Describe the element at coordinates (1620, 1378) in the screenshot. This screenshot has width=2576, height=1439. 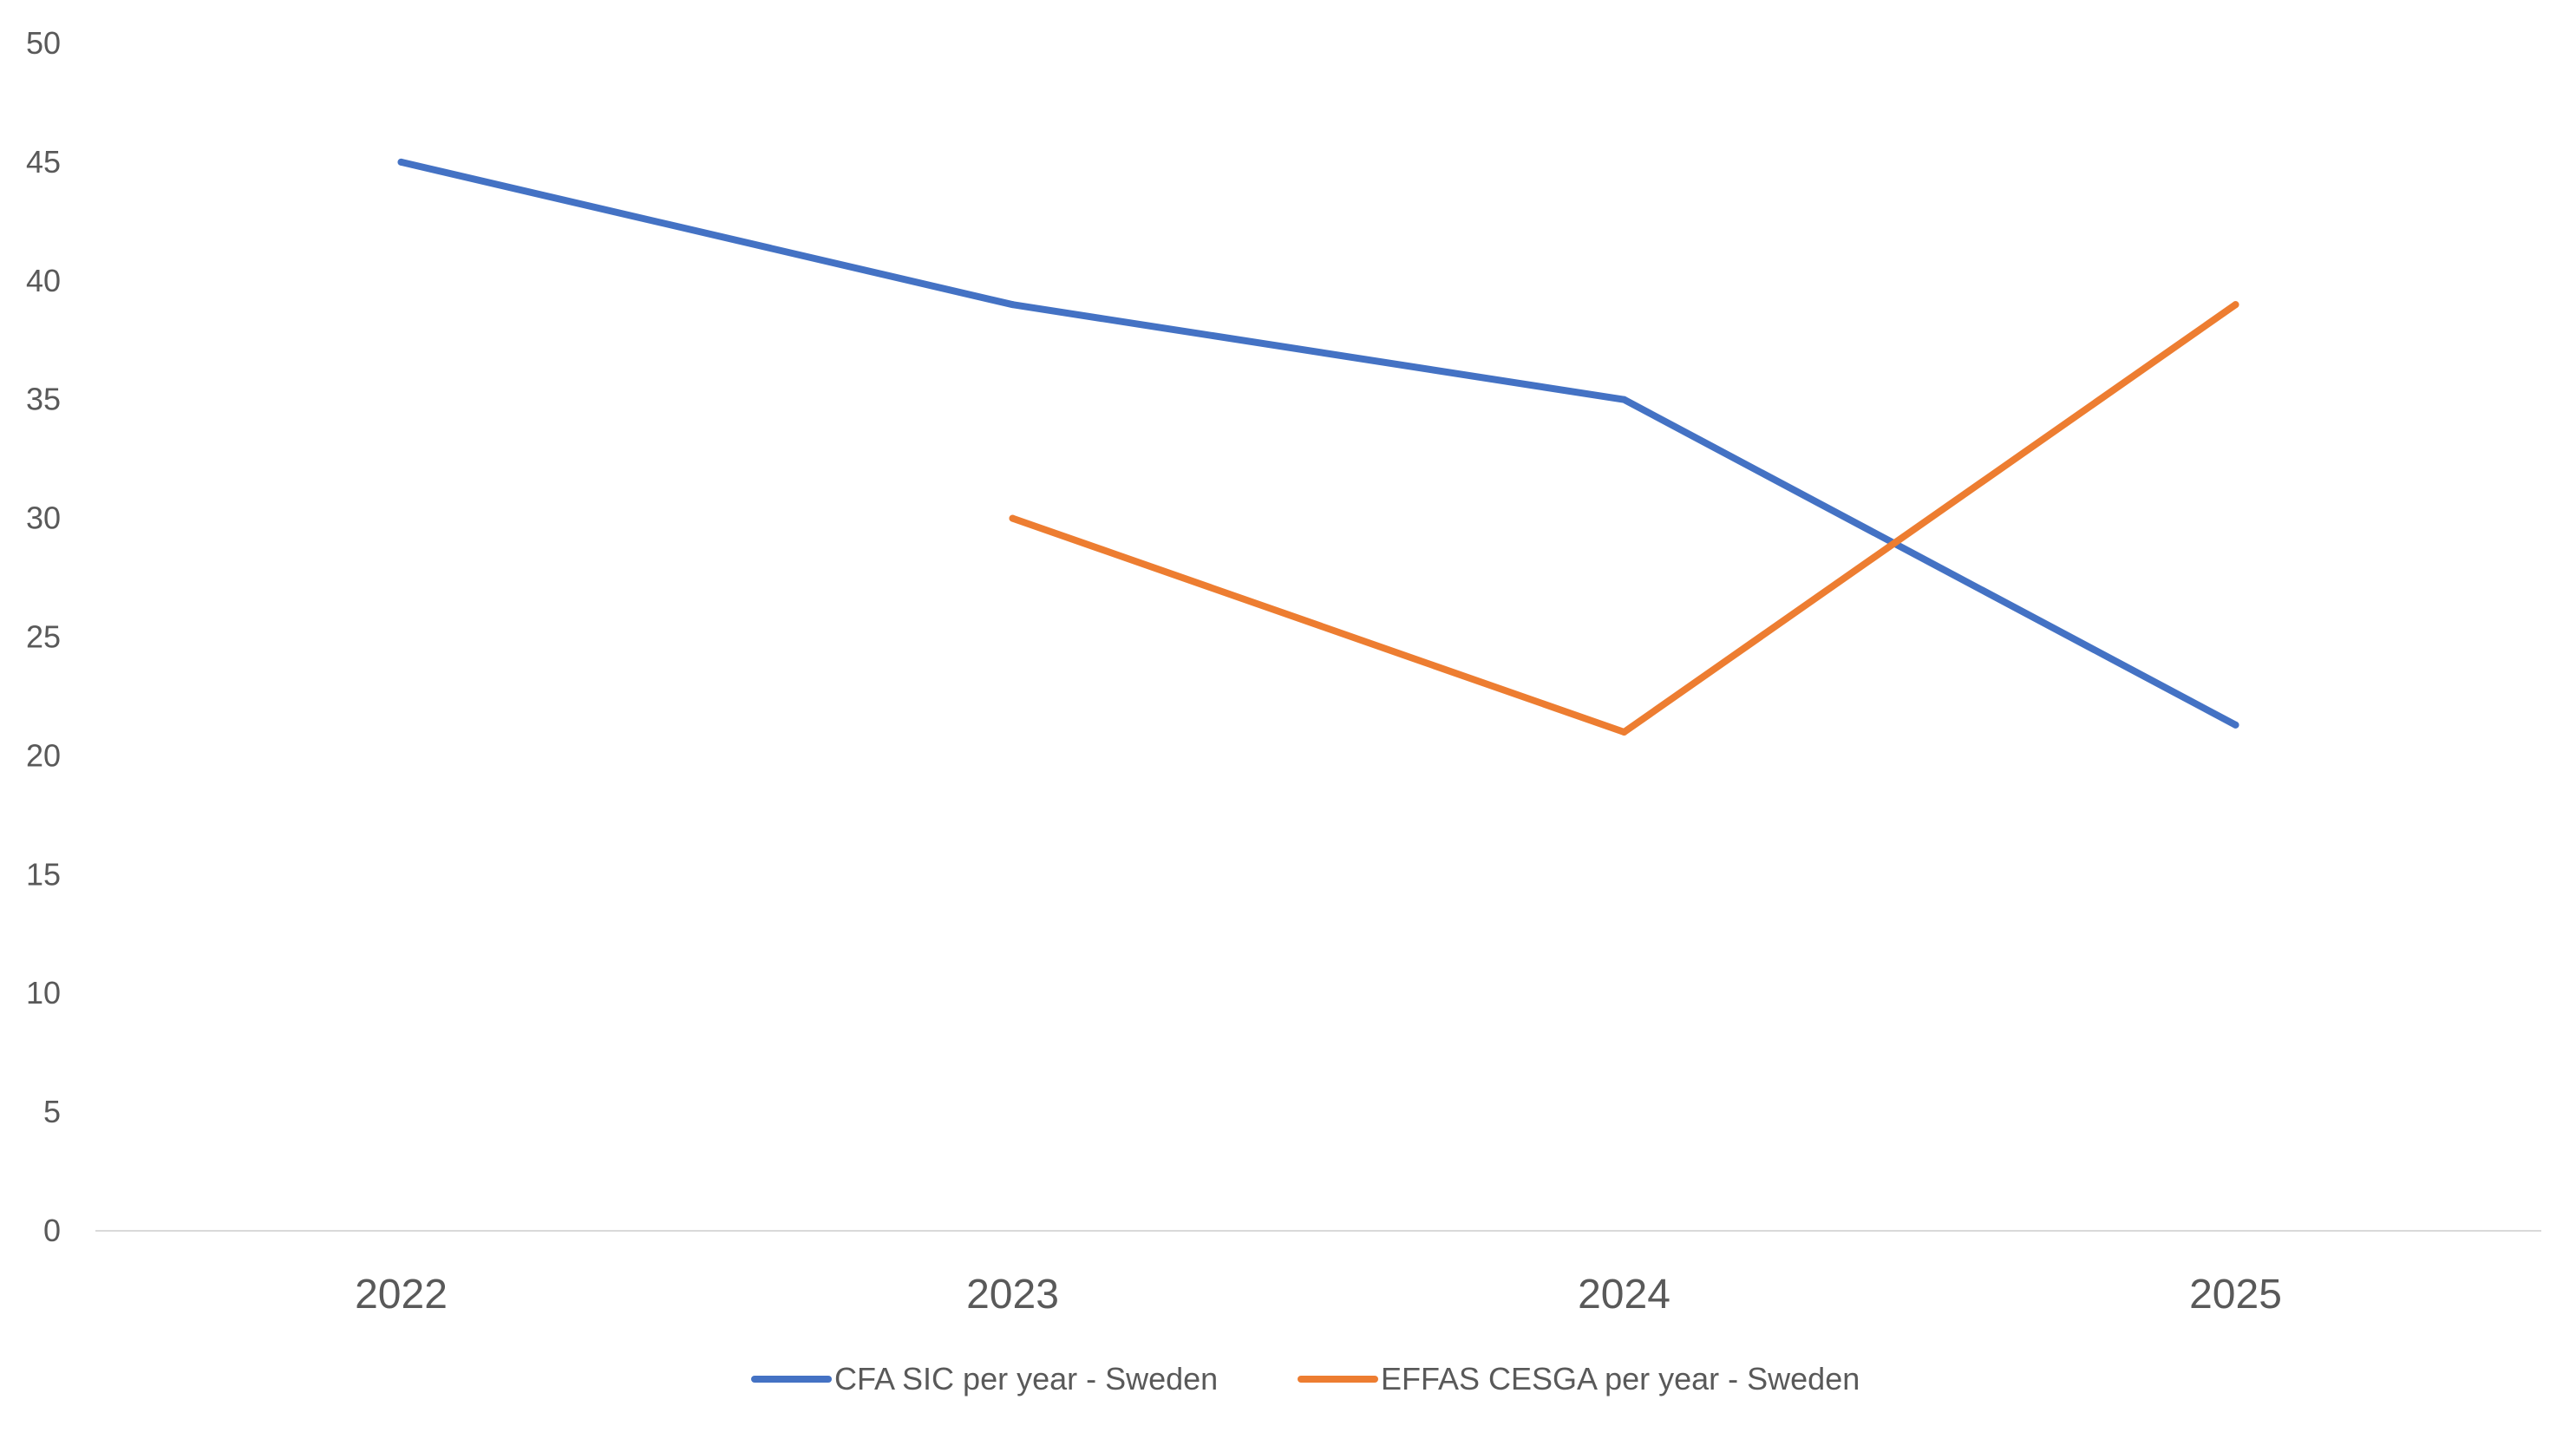
I see `legend-label: EFFAS CESGA per year - Sweden` at that location.